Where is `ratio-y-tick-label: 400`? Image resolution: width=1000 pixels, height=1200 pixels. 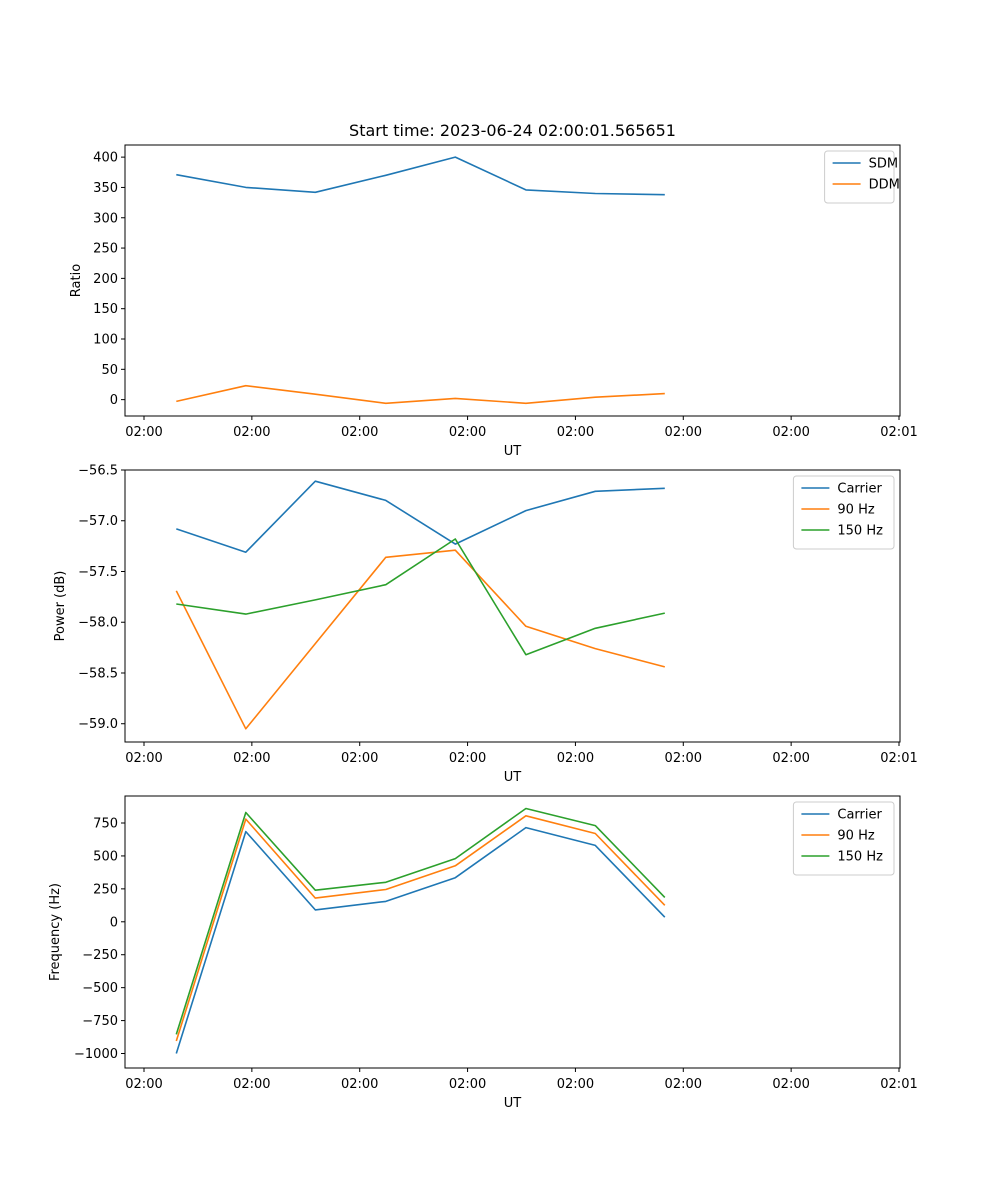
ratio-y-tick-label: 400 is located at coordinates (105, 158).